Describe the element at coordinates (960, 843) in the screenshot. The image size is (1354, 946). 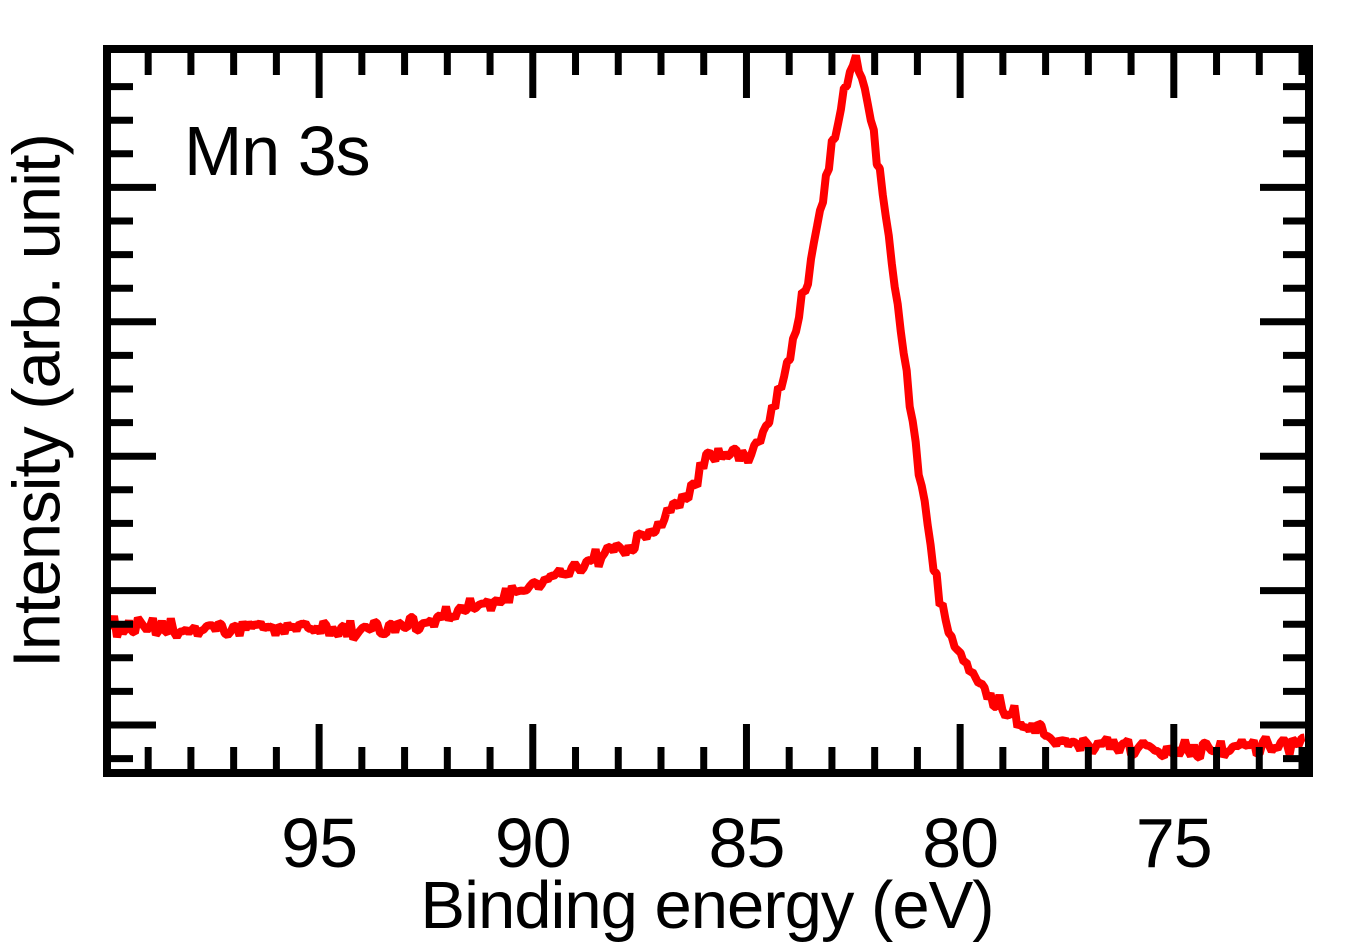
I see `x-tick-label: 80` at that location.